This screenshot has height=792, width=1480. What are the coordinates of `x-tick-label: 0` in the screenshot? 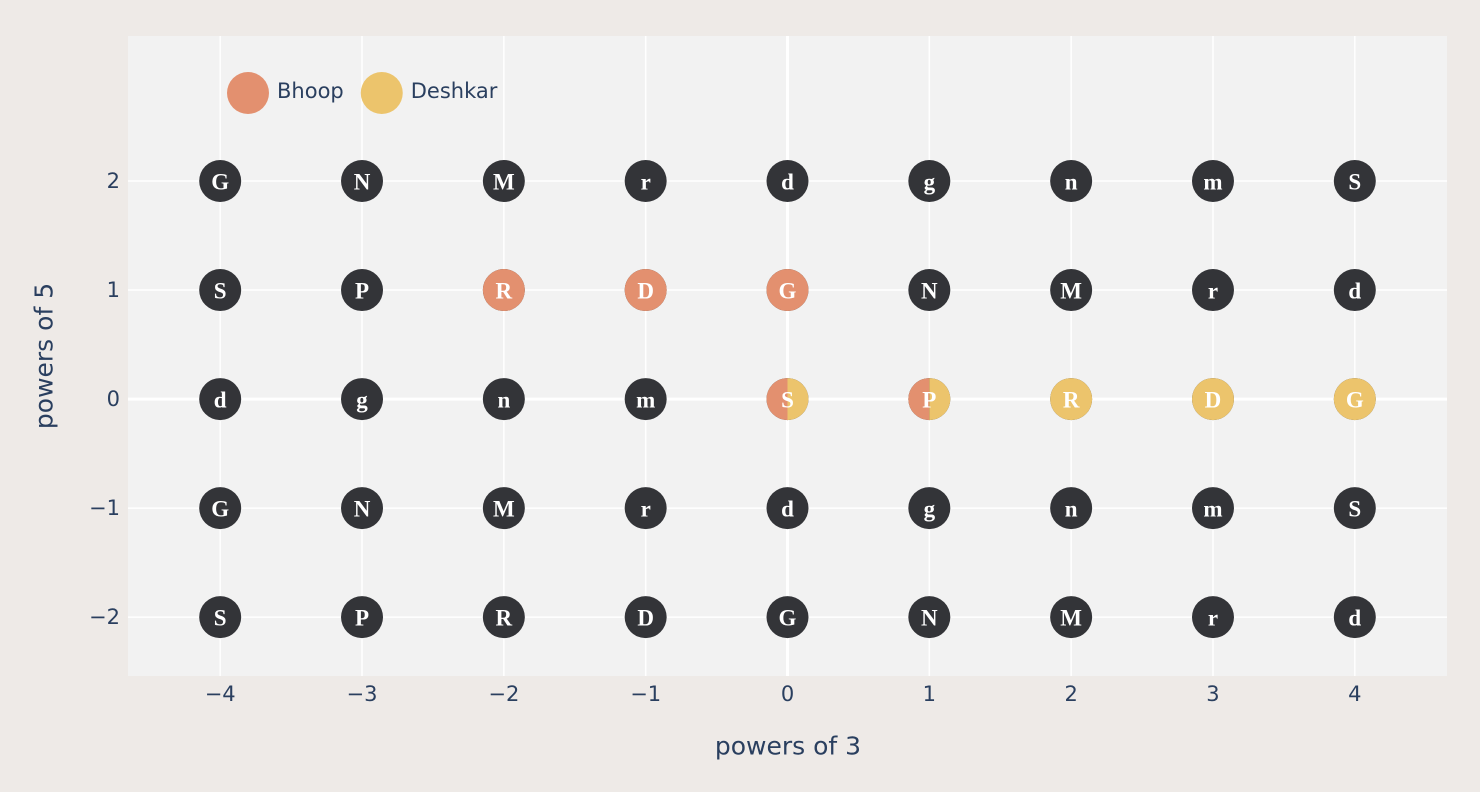 It's located at (787, 694).